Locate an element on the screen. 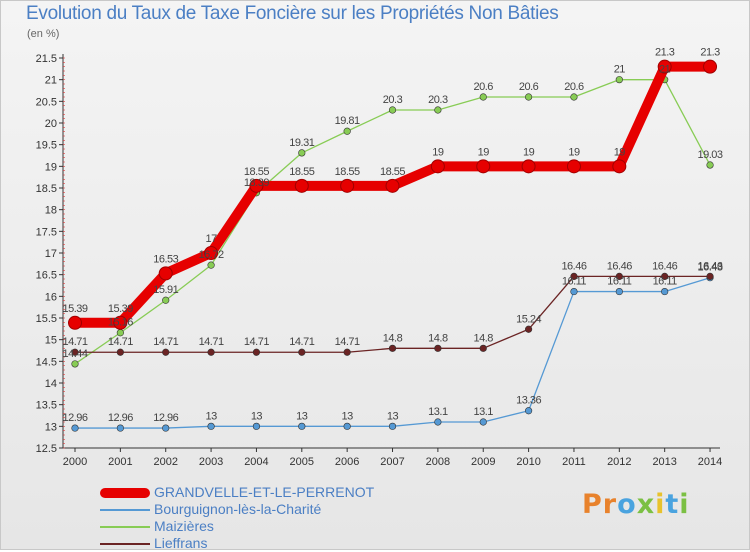 Image resolution: width=750 pixels, height=552 pixels. y-tick-label: 13 is located at coordinates (51, 427).